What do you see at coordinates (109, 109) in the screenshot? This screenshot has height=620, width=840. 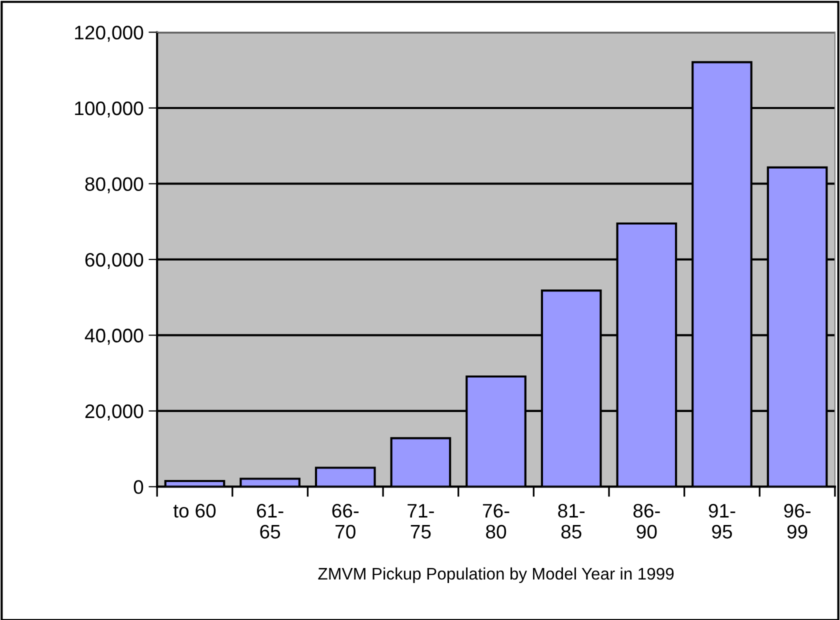 I see `y-tick-label: 100,000` at bounding box center [109, 109].